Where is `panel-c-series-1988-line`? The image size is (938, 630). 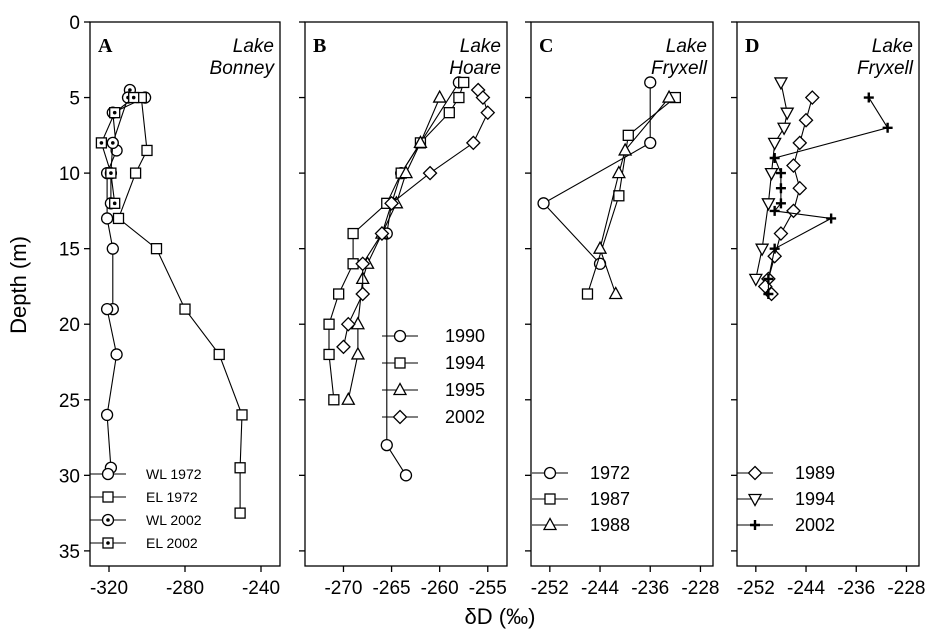 panel-c-series-1988-line is located at coordinates (634, 196).